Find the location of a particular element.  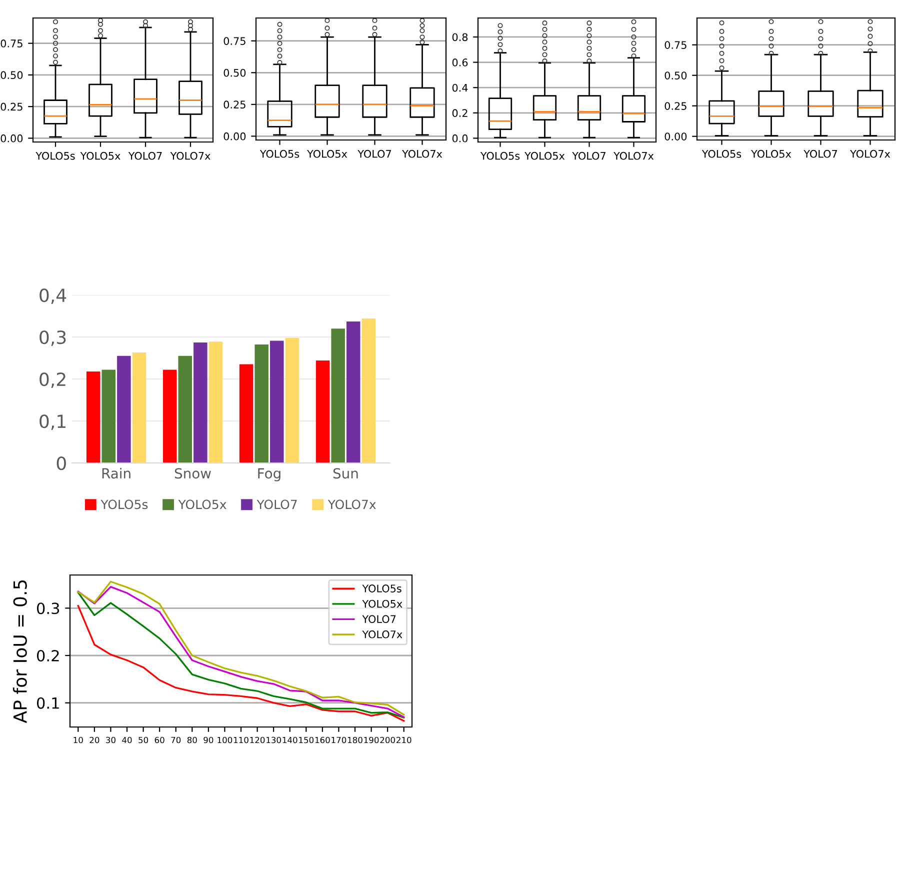

x-tick-label: 70 is located at coordinates (176, 740).